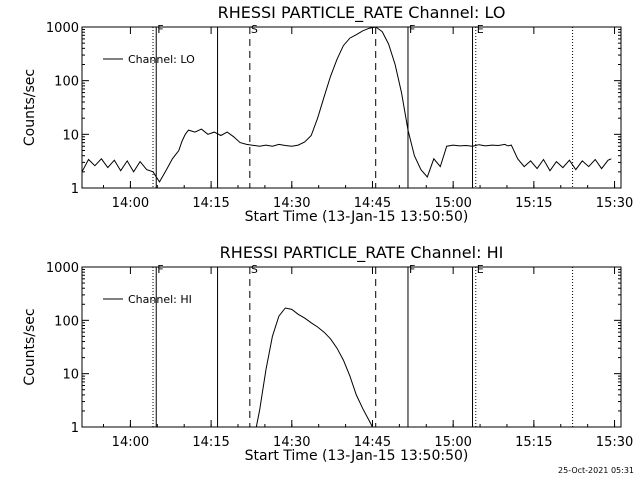 Image resolution: width=640 pixels, height=480 pixels. Describe the element at coordinates (614, 203) in the screenshot. I see `chart1-x-tick-label: 15:30` at that location.